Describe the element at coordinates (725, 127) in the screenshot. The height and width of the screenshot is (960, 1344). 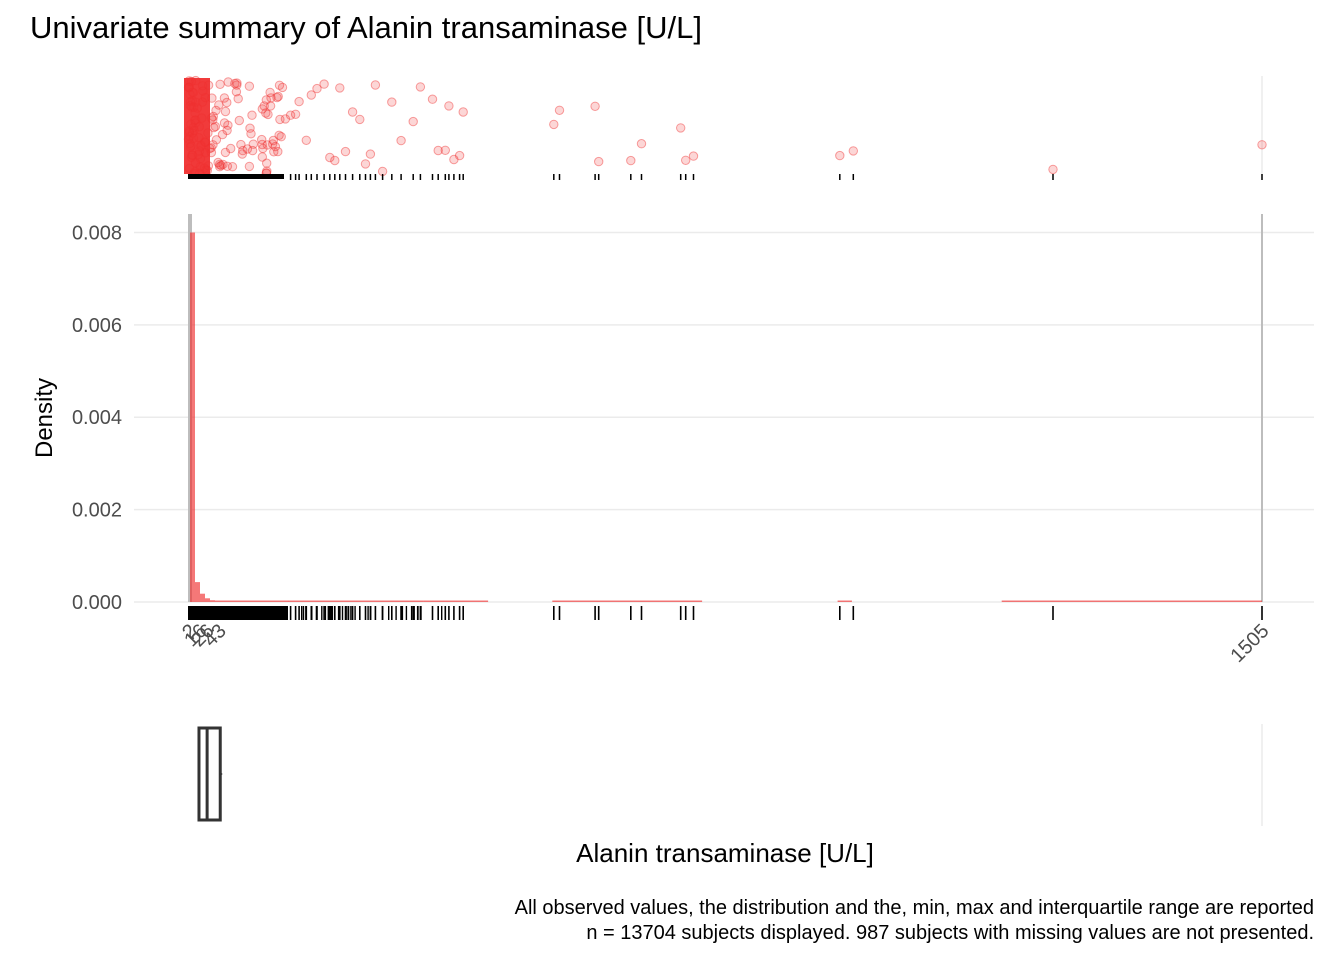
I see `jitter-strip-panel` at that location.